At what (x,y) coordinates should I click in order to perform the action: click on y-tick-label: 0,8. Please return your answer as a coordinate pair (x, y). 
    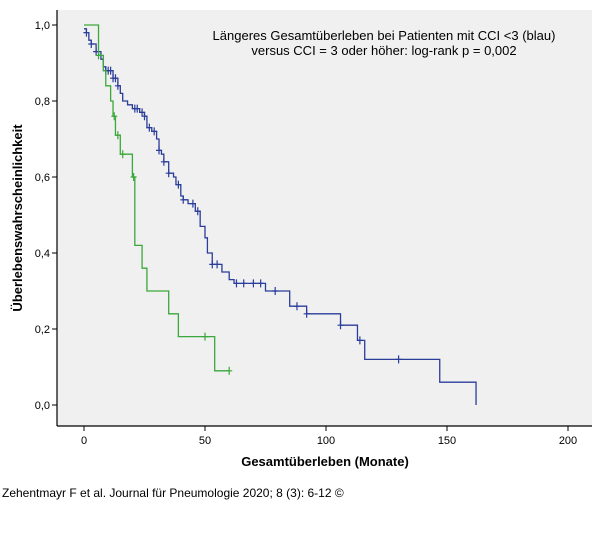
    Looking at the image, I should click on (42, 102).